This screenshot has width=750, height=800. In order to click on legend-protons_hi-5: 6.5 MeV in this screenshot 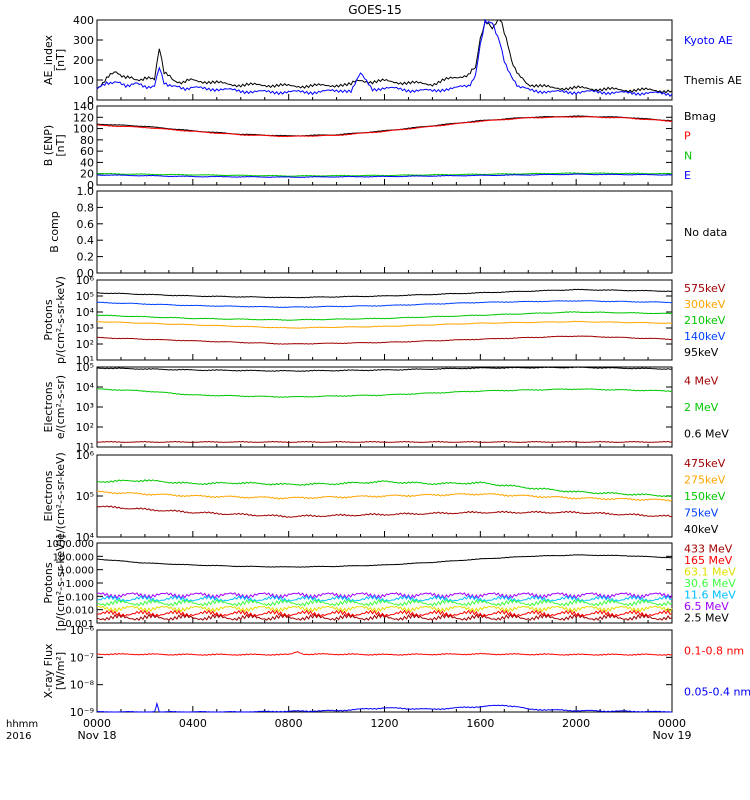, I will do `click(706, 606)`.